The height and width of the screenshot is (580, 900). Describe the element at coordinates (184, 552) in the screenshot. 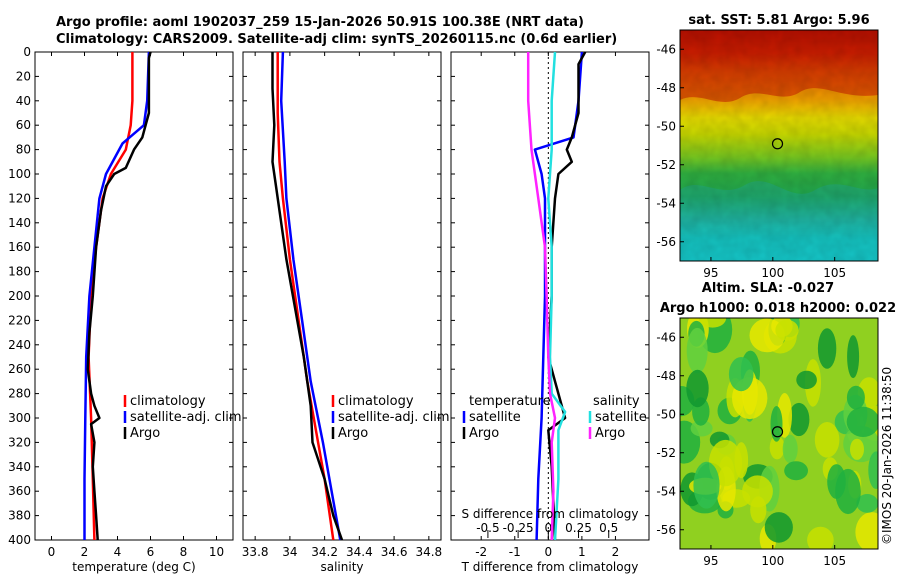

I see `x-tick-label: 8` at that location.